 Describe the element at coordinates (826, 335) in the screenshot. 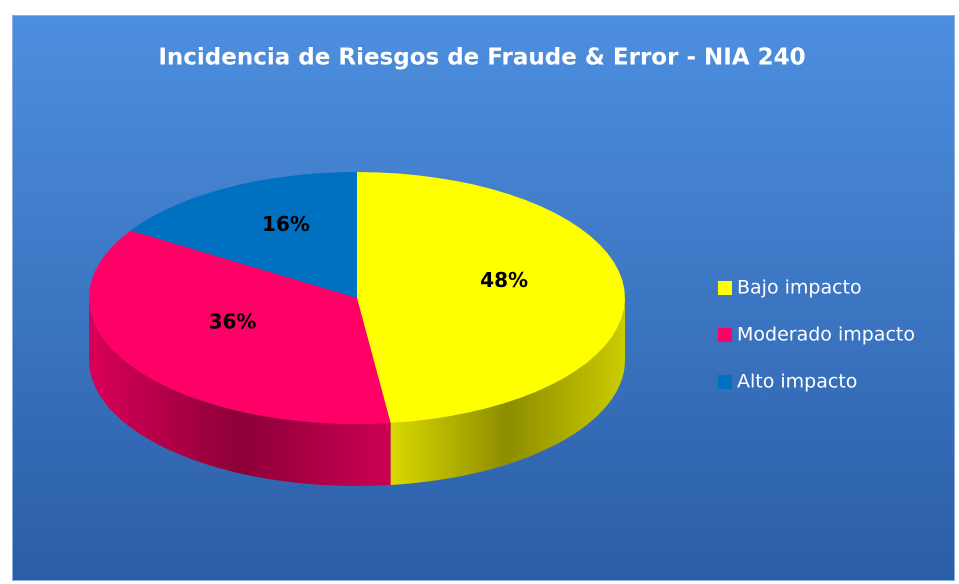

I see `legend-label: Moderado impacto` at that location.